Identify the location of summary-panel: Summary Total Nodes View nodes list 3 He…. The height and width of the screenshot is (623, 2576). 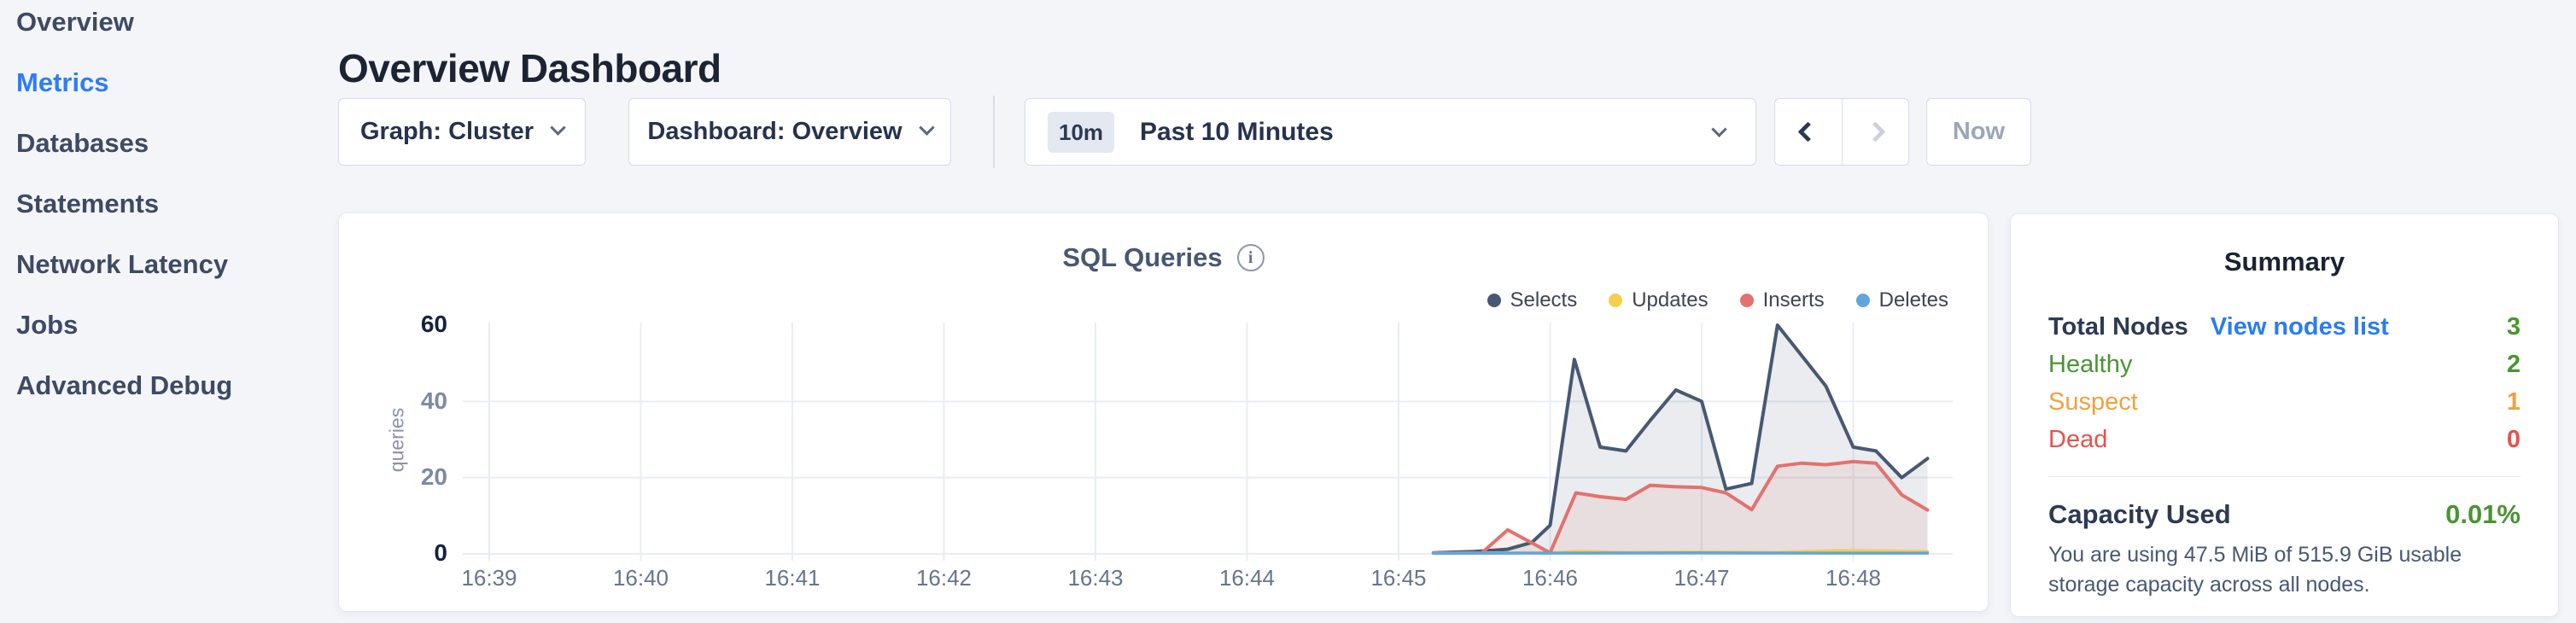
(2284, 415).